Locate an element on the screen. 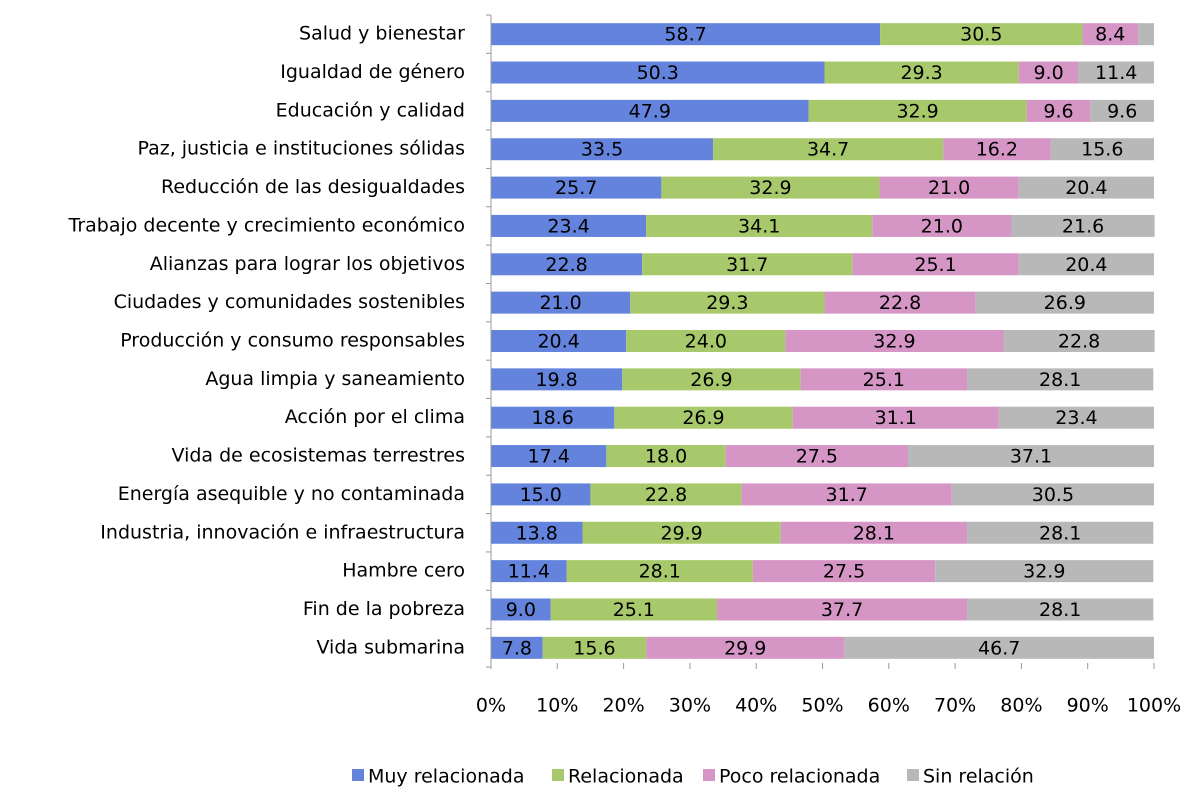 The width and height of the screenshot is (1185, 792). legend-label: Relacionada is located at coordinates (626, 777).